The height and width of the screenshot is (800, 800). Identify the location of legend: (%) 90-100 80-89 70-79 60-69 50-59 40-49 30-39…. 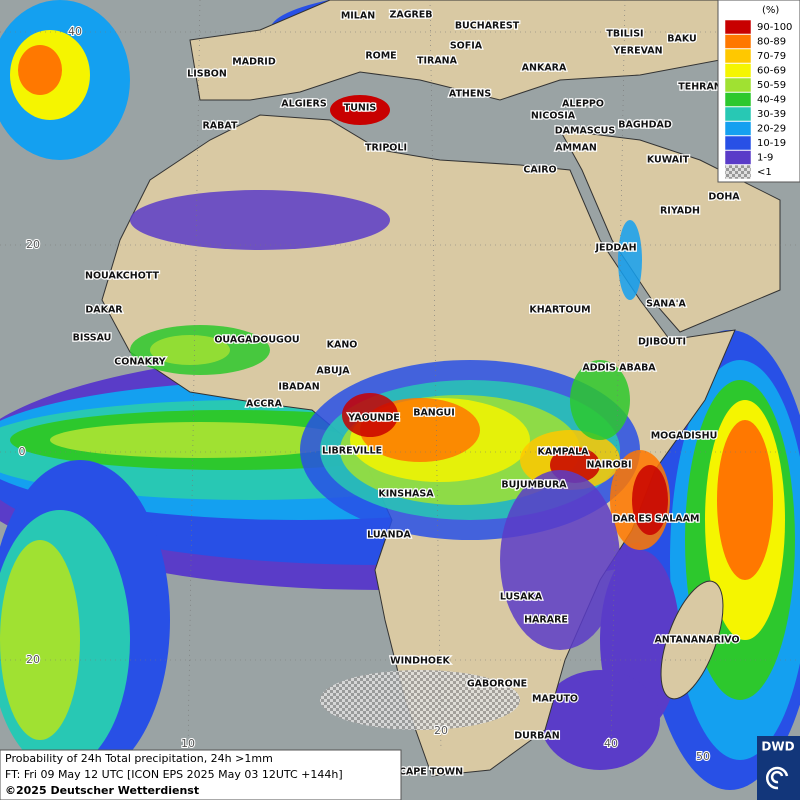
(758, 91).